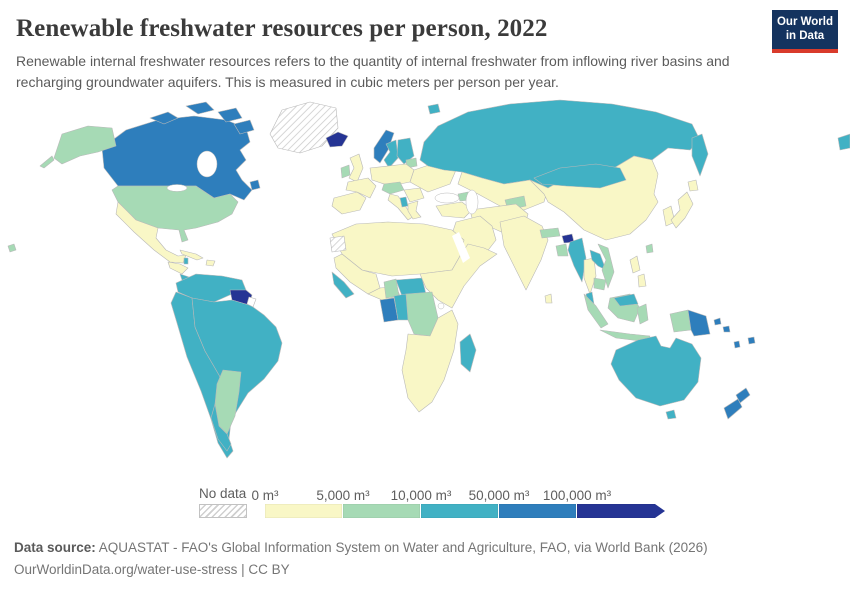 This screenshot has height=600, width=850. I want to click on region-papua-new-guinea, so click(699, 323).